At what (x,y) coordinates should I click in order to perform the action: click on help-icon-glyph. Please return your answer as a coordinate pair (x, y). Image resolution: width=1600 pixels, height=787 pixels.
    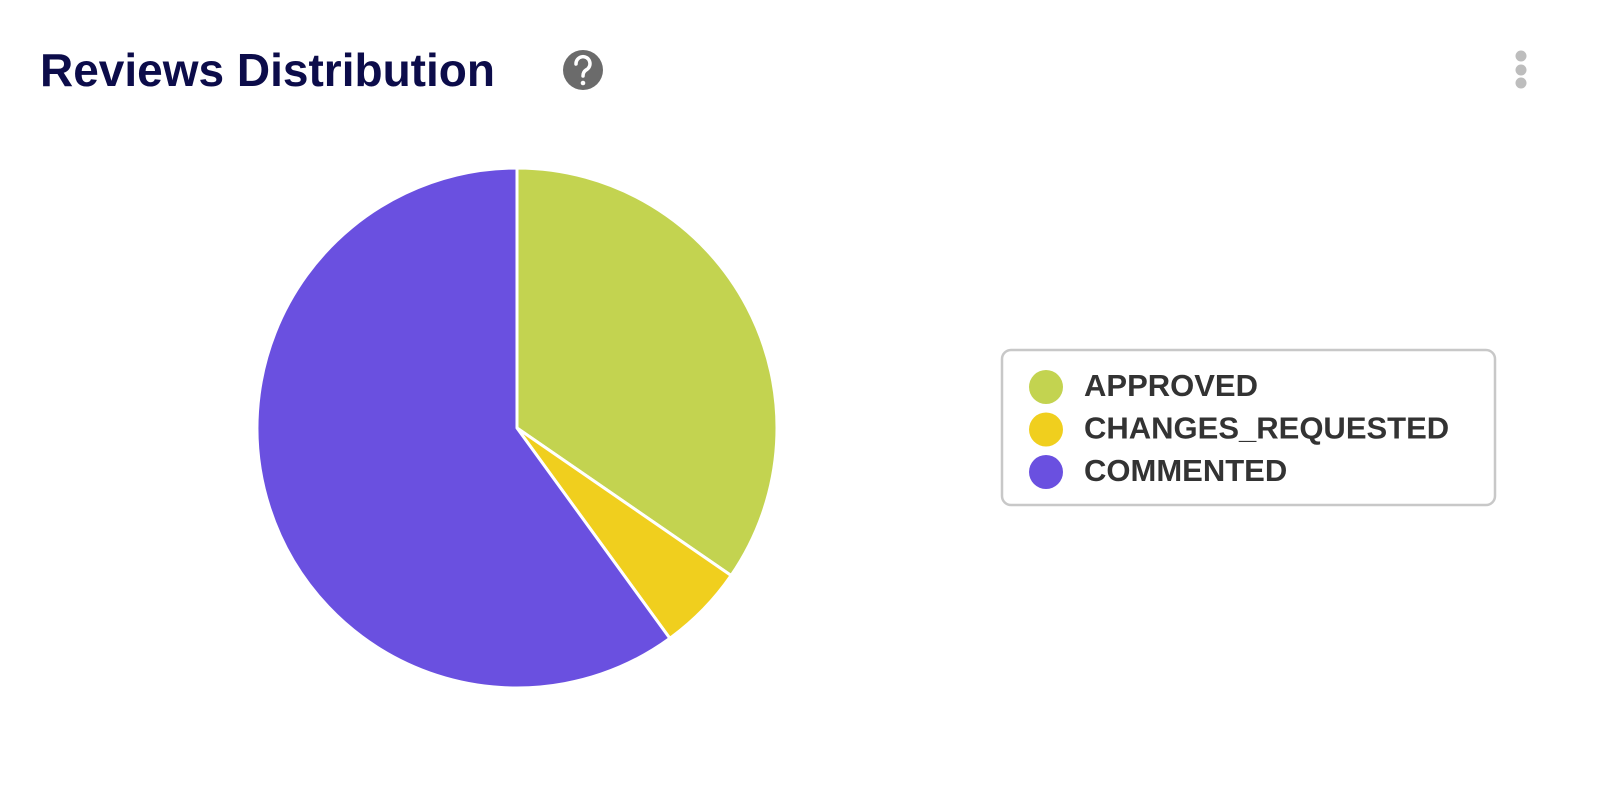
    Looking at the image, I should click on (583, 66).